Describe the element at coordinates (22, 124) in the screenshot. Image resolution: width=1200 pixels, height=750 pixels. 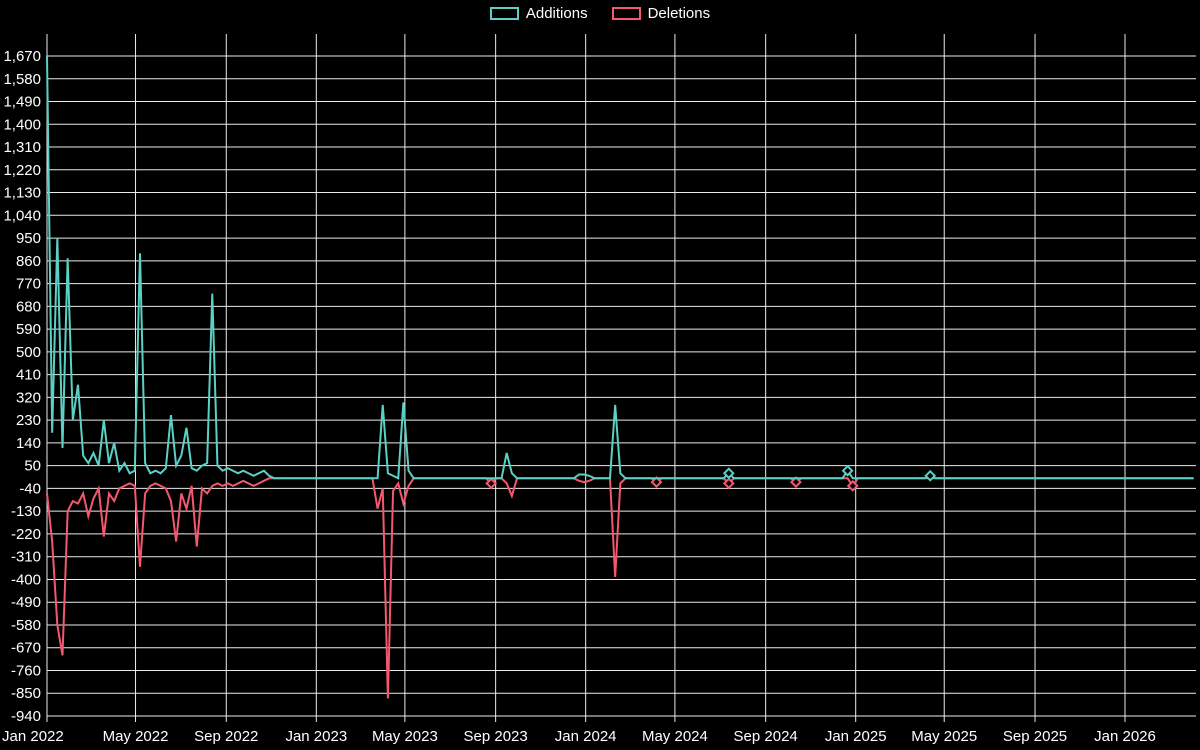
I see `y-tick-label: 1,400` at that location.